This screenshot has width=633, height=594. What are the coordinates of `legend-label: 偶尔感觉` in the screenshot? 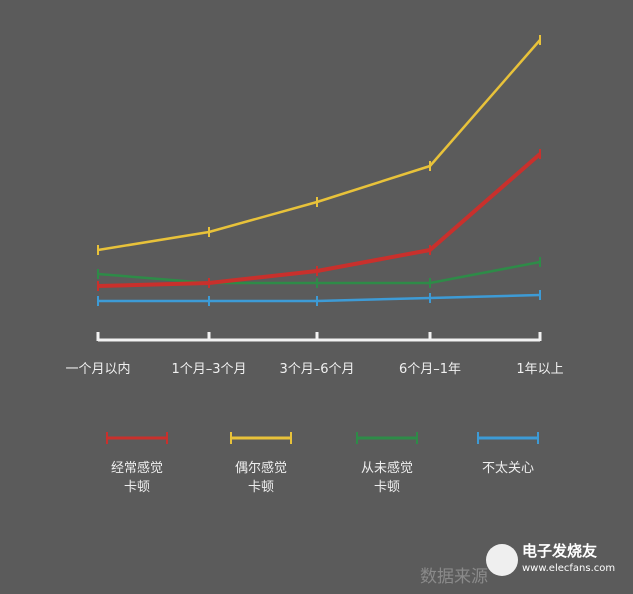 It's located at (261, 468).